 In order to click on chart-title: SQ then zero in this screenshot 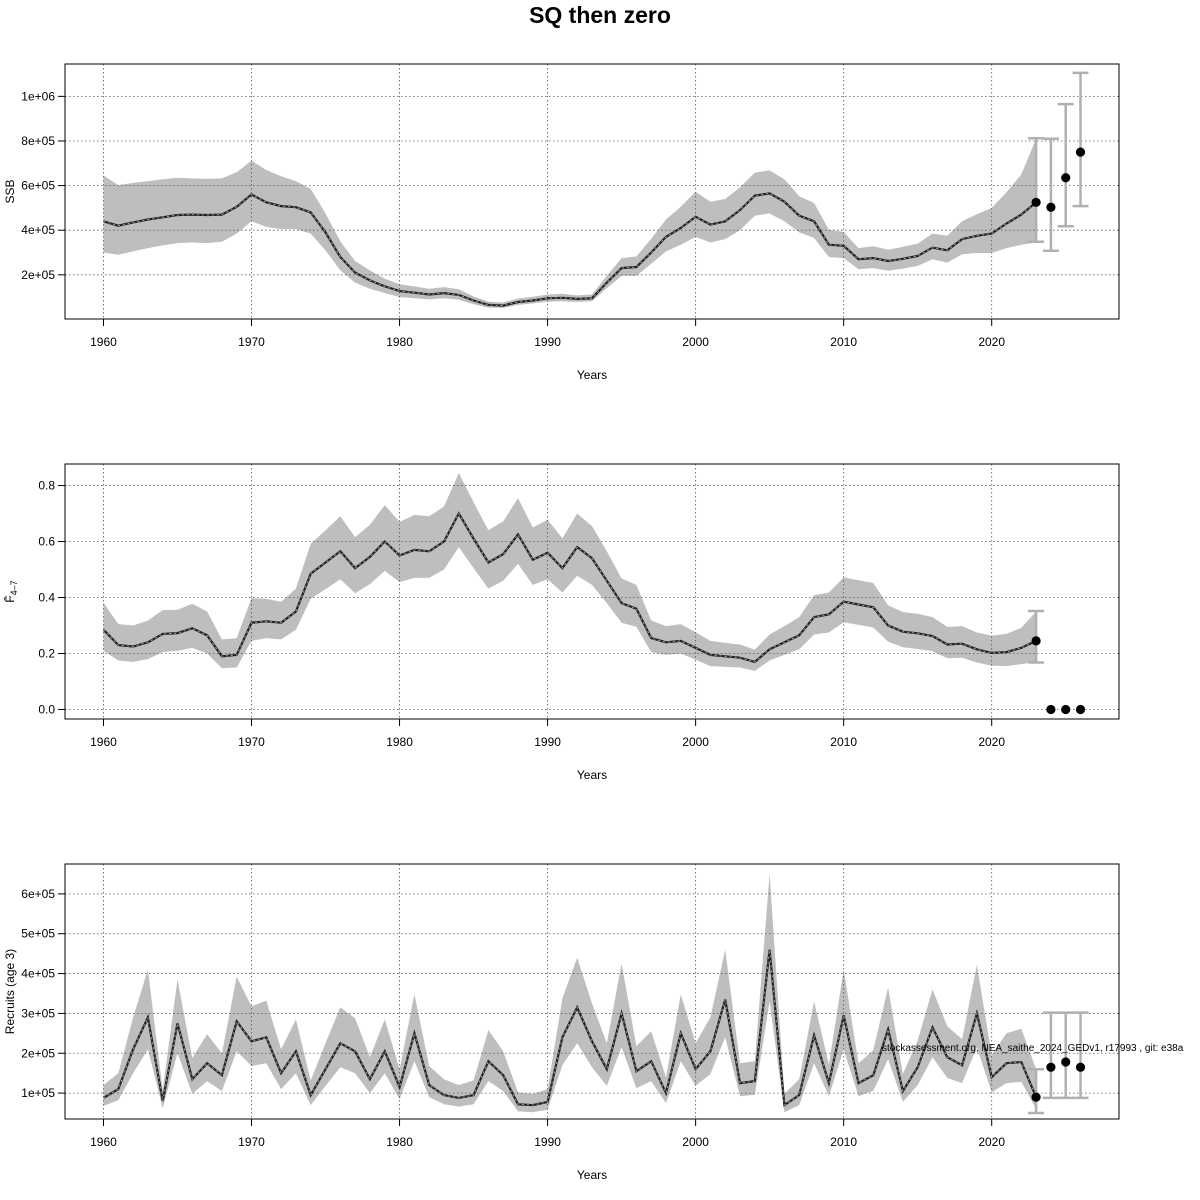, I will do `click(600, 15)`.